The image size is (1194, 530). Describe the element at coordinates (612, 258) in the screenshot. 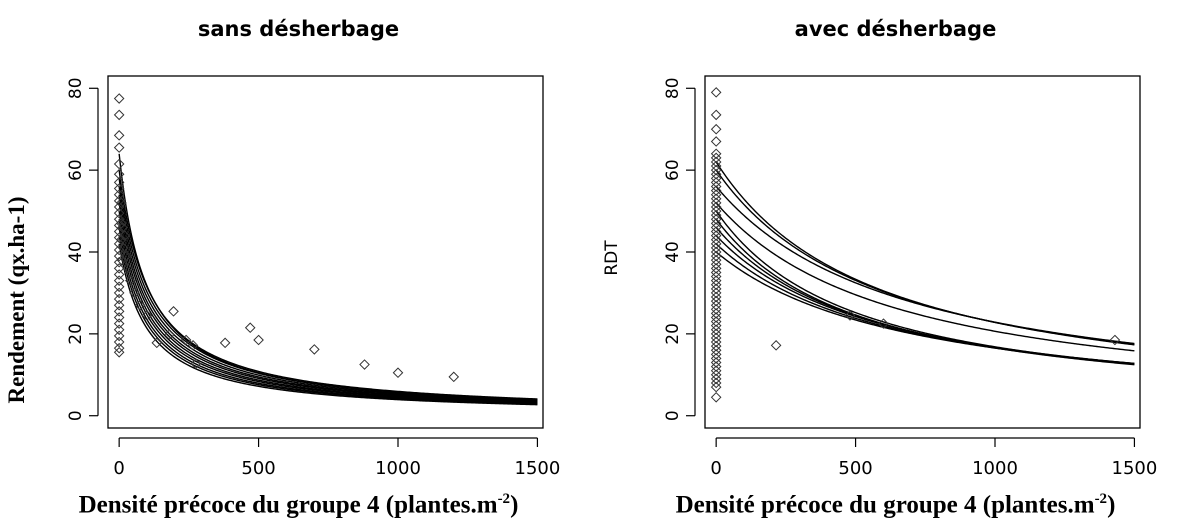

I see `y-axis-label: RDT` at that location.